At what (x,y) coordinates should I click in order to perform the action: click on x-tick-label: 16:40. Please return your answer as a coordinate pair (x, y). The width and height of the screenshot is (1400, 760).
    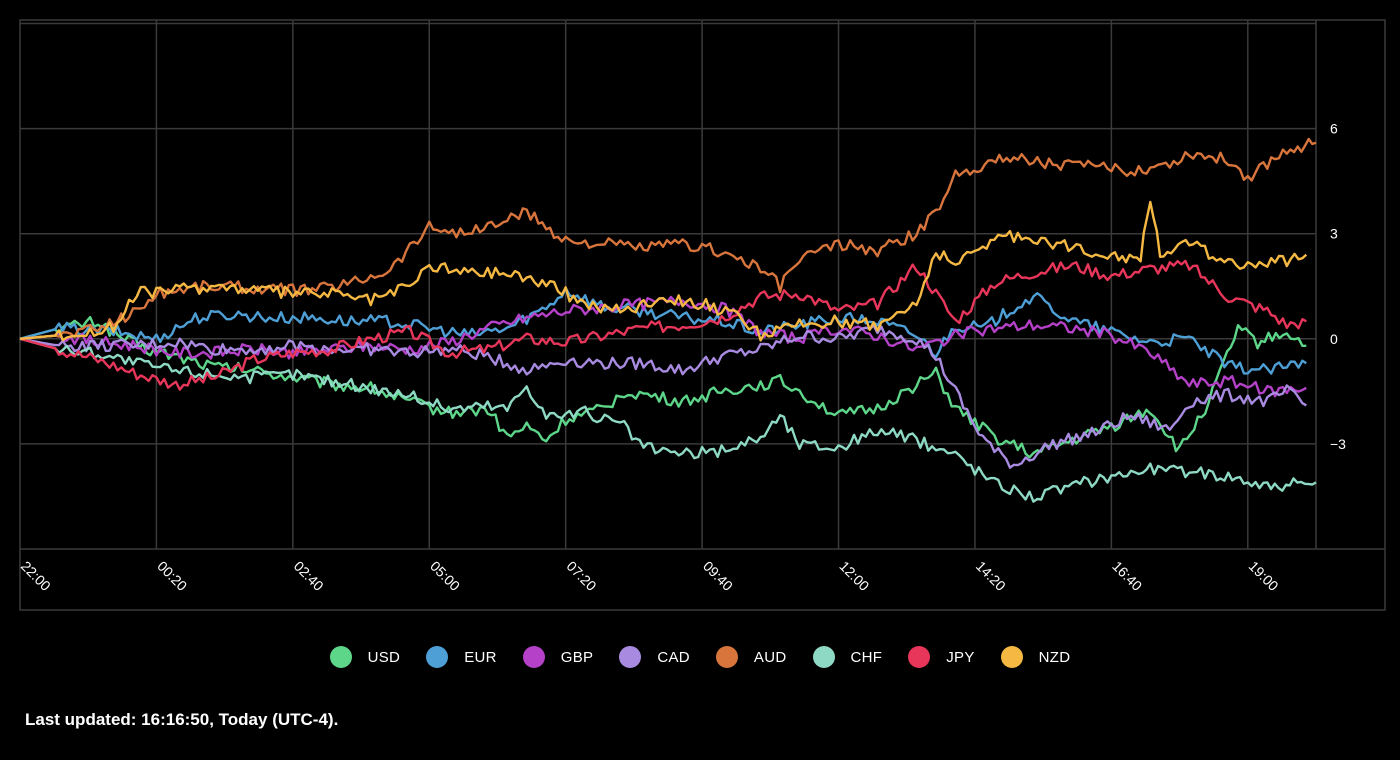
    Looking at the image, I should click on (1127, 576).